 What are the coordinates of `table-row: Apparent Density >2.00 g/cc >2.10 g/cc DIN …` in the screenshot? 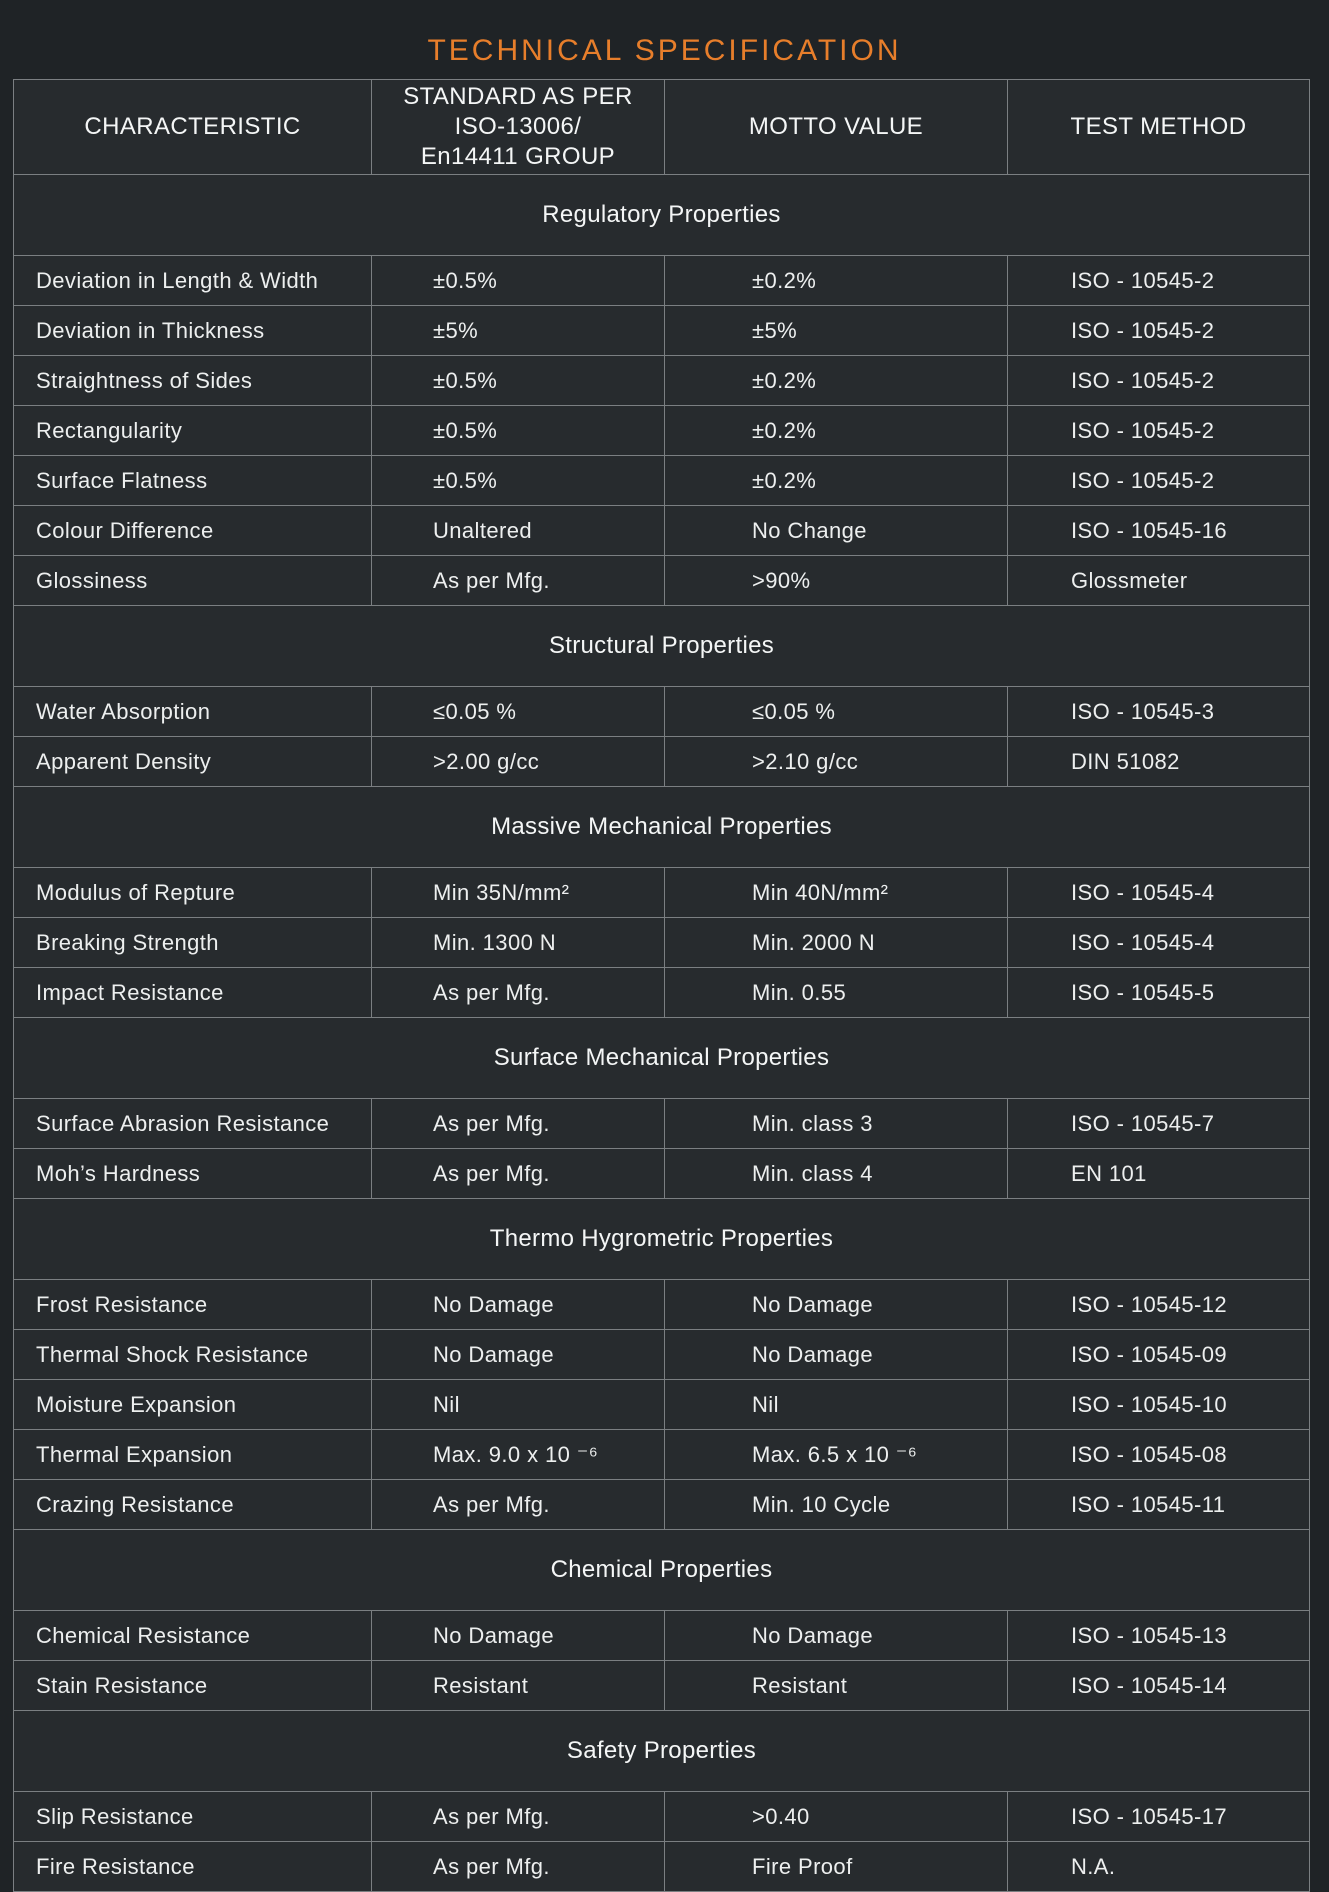 It's located at (661, 761).